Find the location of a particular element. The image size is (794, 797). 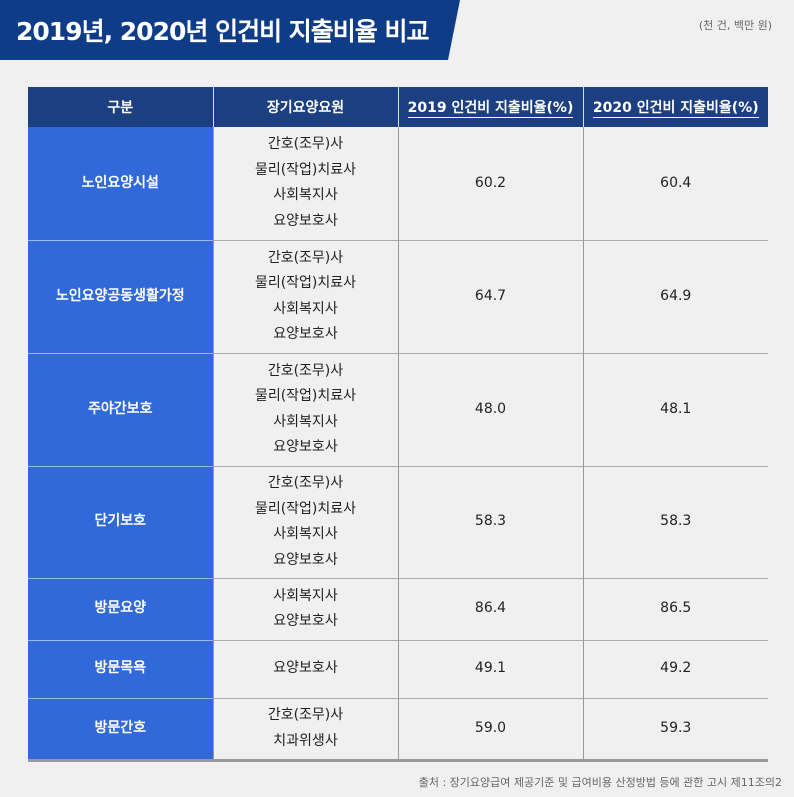

page-title: 2019년, 2020년 인건비 지출비율 비교 is located at coordinates (222, 31).